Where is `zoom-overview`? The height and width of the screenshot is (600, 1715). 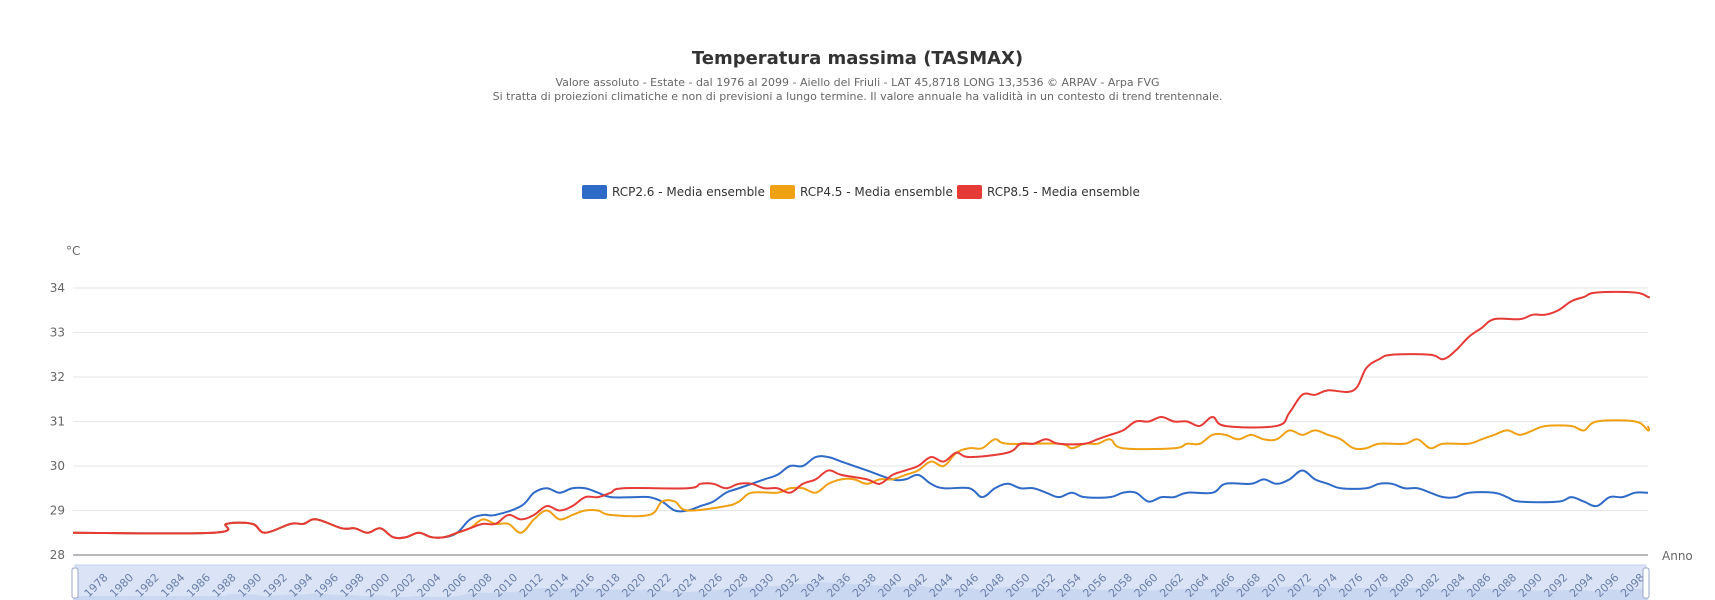
zoom-overview is located at coordinates (860, 591).